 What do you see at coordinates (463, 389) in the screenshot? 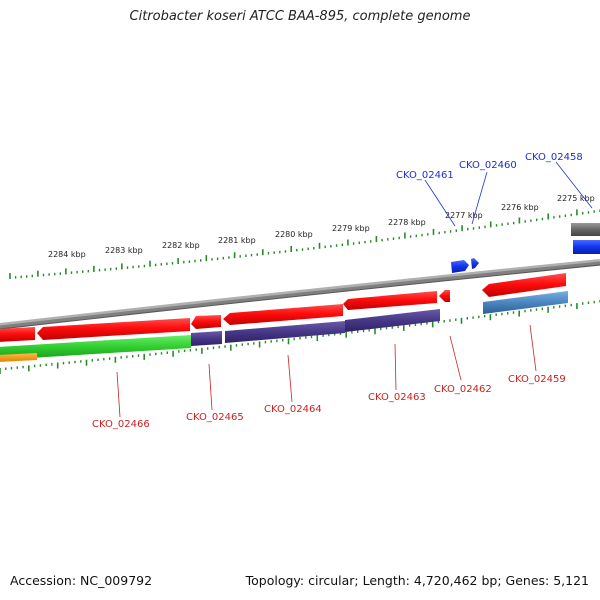
I see `gene-label-cko-02462: CKO_02462` at bounding box center [463, 389].